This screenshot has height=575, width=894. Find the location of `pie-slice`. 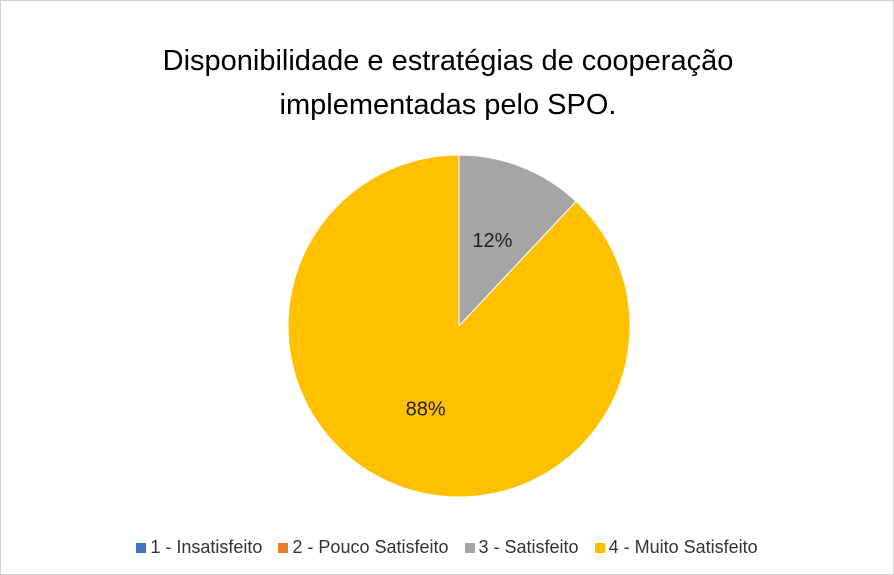

pie-slice is located at coordinates (517, 241).